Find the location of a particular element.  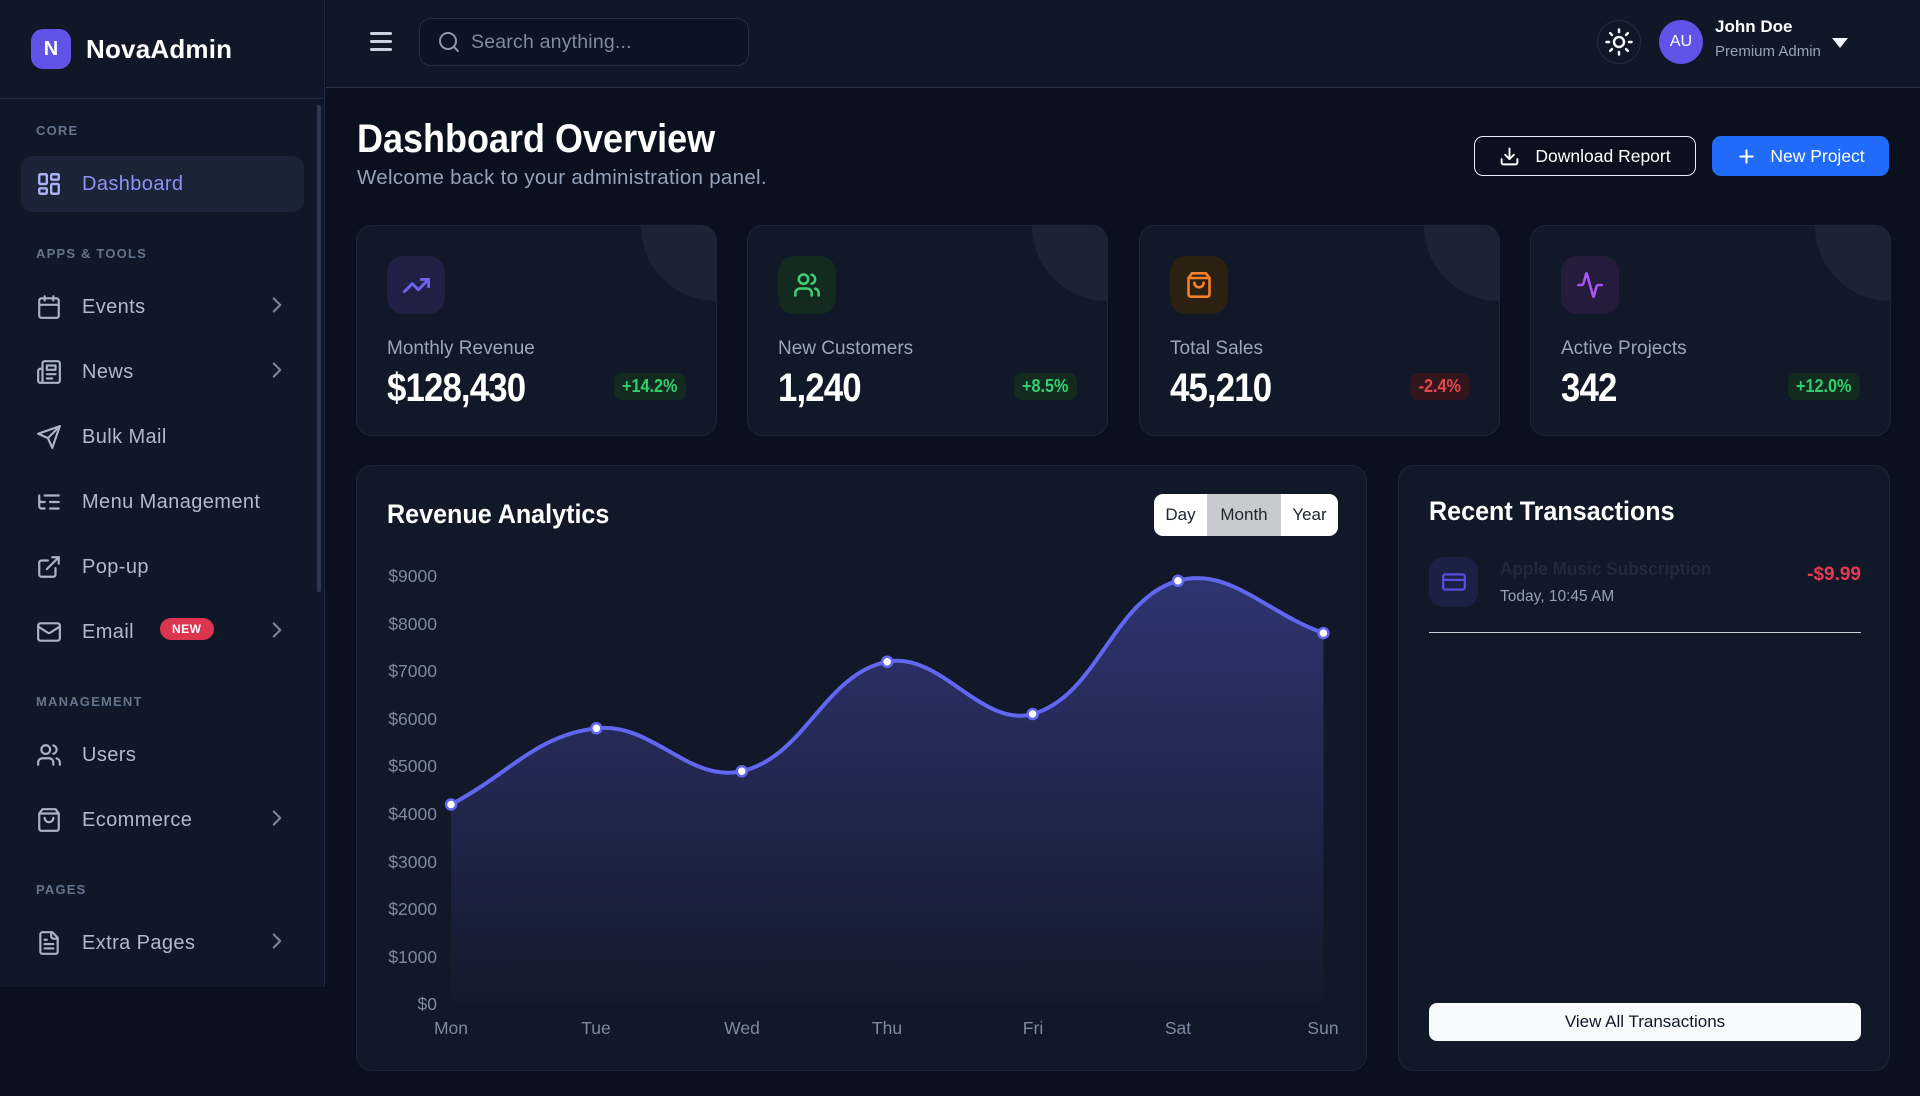

svg-text: $0 is located at coordinates (428, 1004).